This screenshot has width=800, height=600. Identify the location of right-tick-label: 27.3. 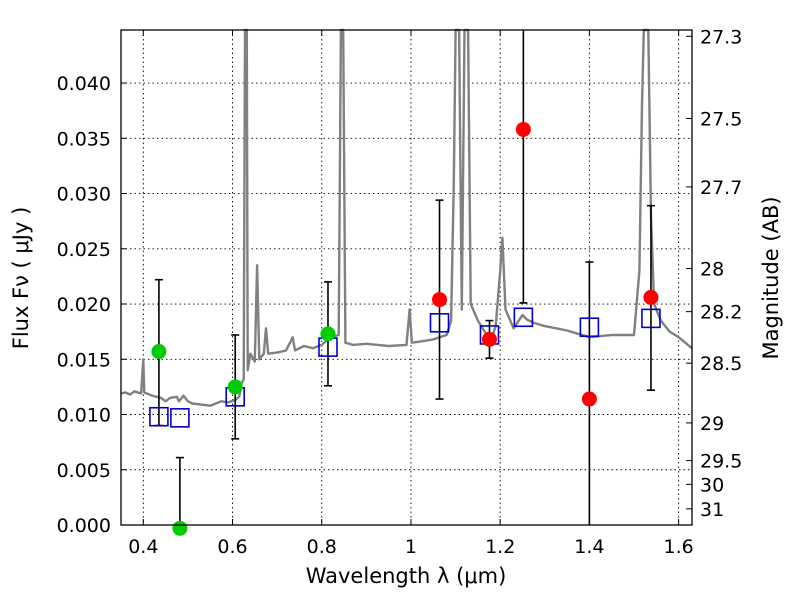
(721, 37).